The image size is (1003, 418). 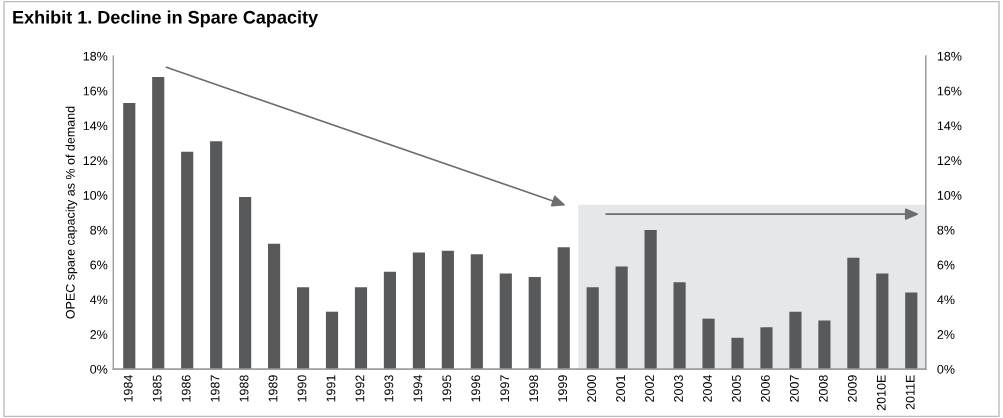 I want to click on x-tick-label: 2008, so click(x=823, y=388).